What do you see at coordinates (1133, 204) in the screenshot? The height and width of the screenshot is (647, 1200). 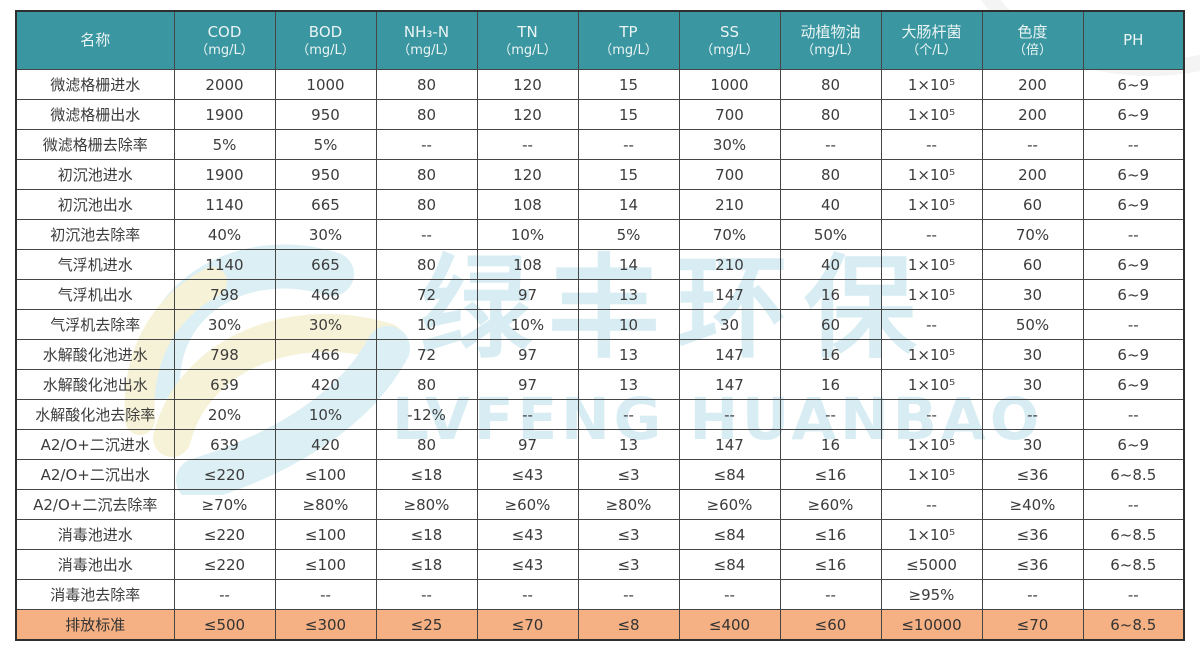 I see `table-cell: 6~9` at bounding box center [1133, 204].